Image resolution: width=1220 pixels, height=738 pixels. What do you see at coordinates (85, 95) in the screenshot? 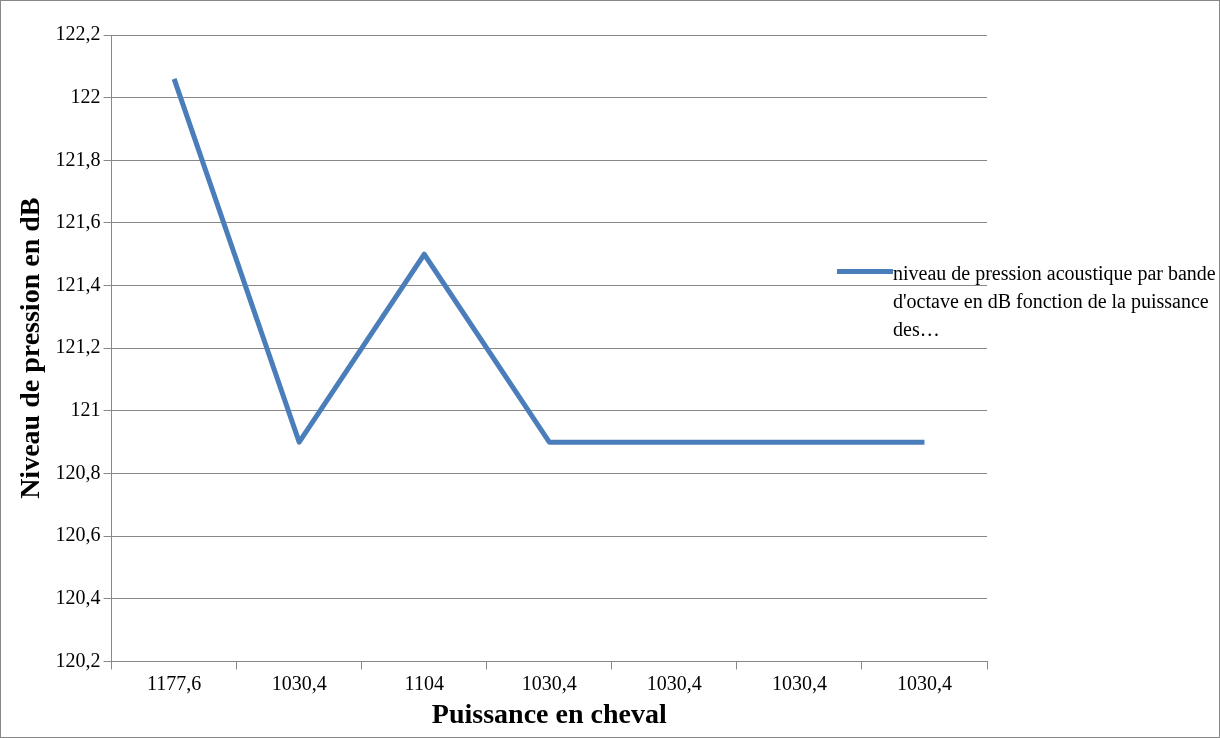
I see `y-tick-label: 122` at bounding box center [85, 95].